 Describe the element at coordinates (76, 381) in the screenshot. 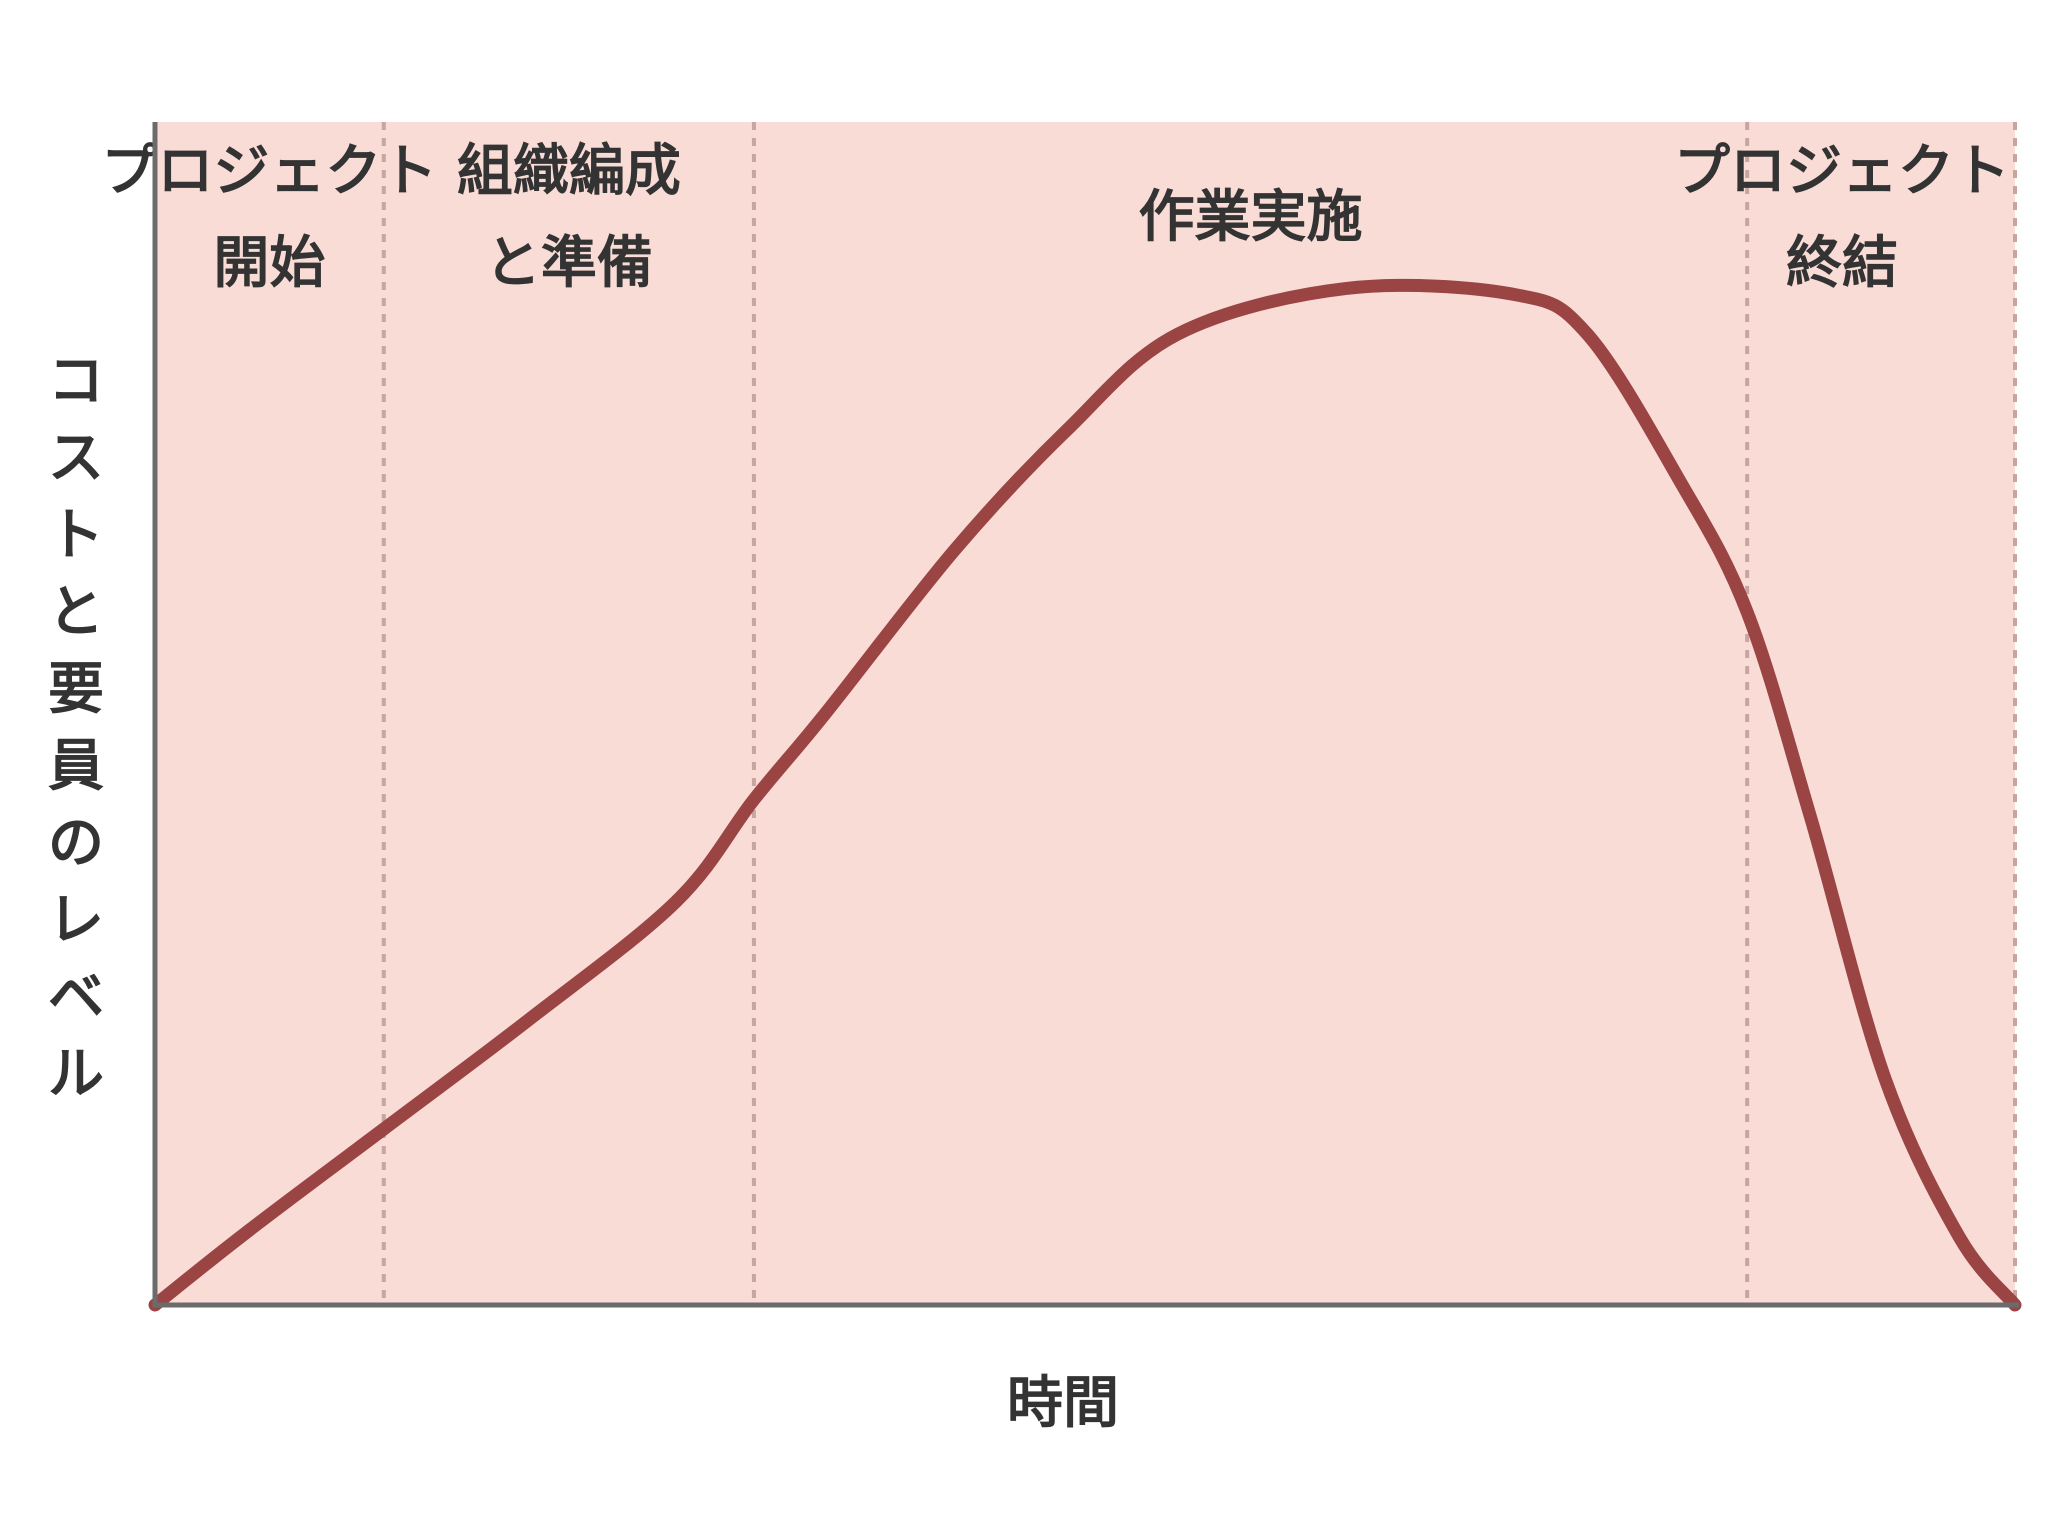

I see `y-axis-label-char: コ` at that location.